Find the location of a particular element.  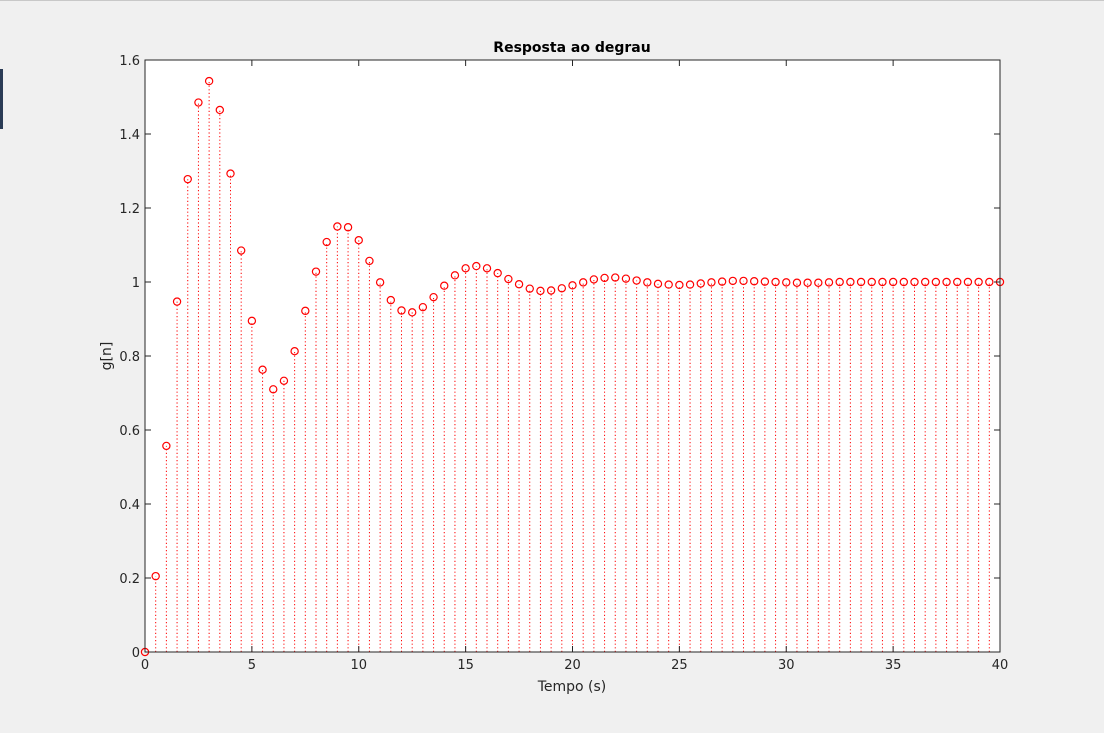

y-tick-label: 0.8 is located at coordinates (129, 357).